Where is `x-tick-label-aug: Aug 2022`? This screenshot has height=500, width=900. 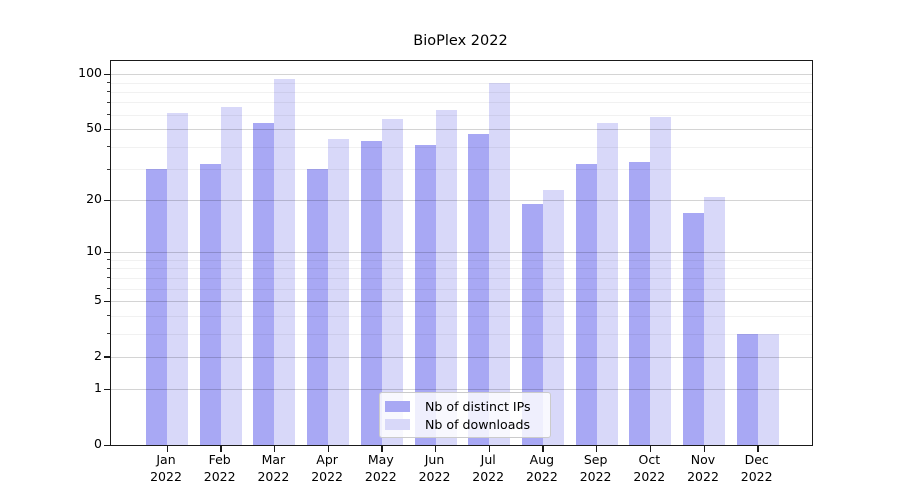
x-tick-label-aug: Aug 2022 is located at coordinates (542, 468).